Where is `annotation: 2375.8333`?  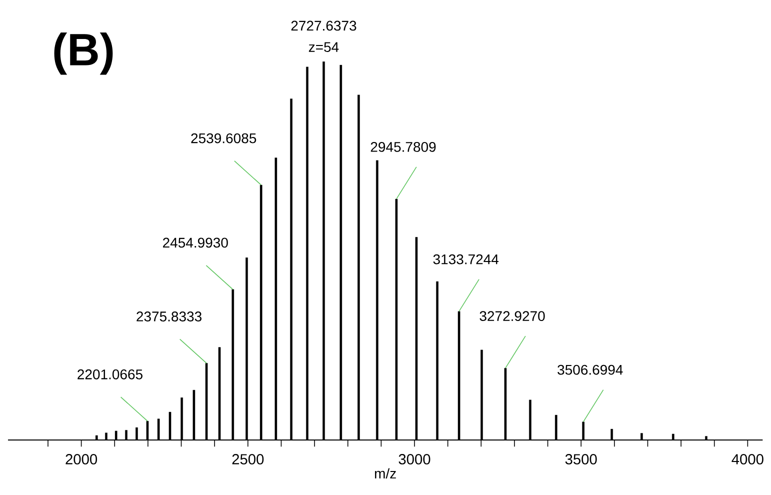 annotation: 2375.8333 is located at coordinates (169, 317).